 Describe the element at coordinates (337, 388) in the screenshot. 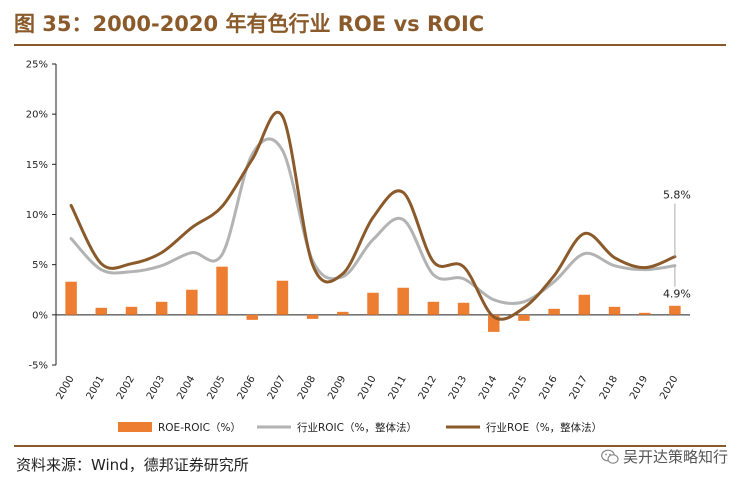

I see `x-tick-label: 2009` at that location.